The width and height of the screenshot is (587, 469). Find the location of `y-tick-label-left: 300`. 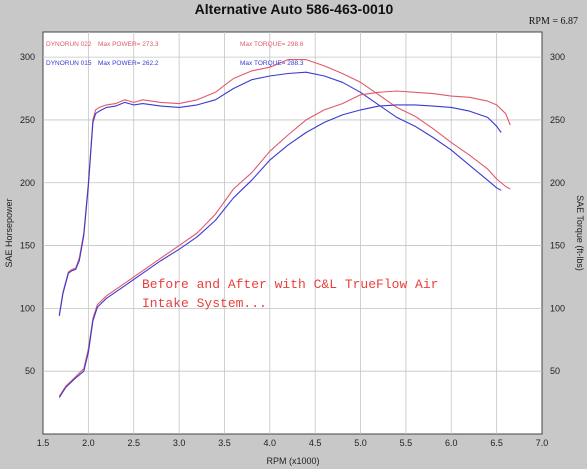

y-tick-label-left: 300 is located at coordinates (27, 57).